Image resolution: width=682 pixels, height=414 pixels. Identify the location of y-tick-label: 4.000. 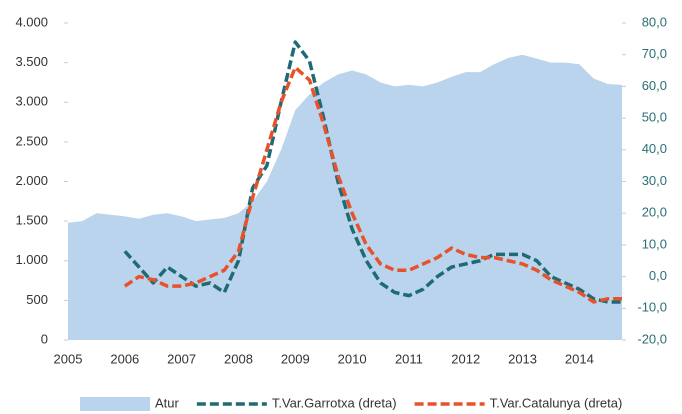
(31, 21).